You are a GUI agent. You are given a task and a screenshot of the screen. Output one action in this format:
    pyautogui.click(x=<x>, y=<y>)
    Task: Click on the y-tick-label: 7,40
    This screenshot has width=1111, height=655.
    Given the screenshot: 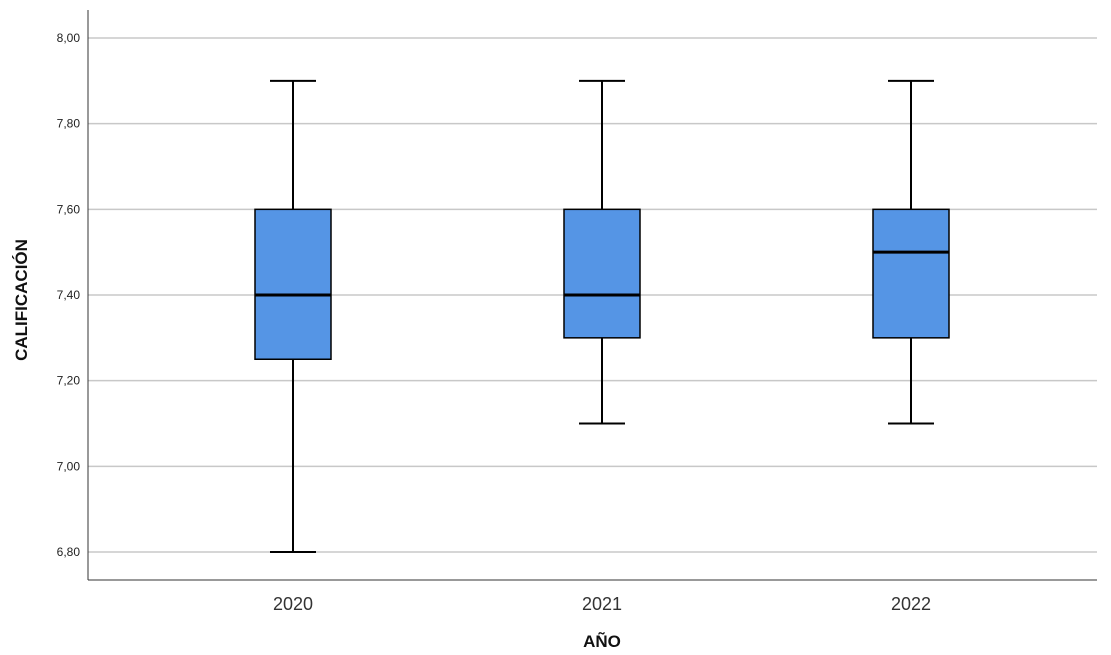 What is the action you would take?
    pyautogui.click(x=69, y=295)
    